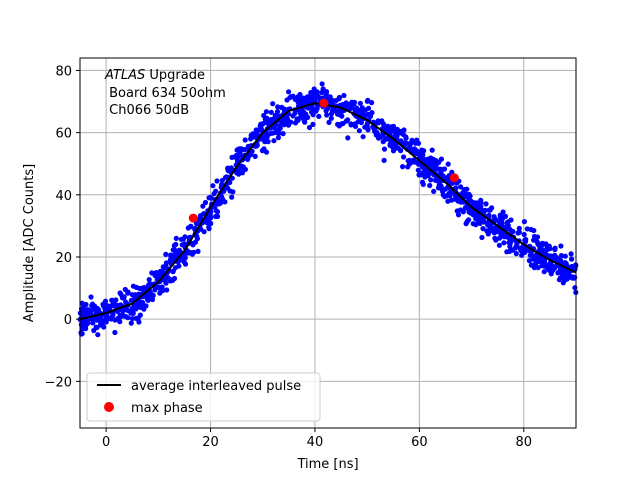 The height and width of the screenshot is (480, 640). I want to click on y-tick-label: 80, so click(63, 71).